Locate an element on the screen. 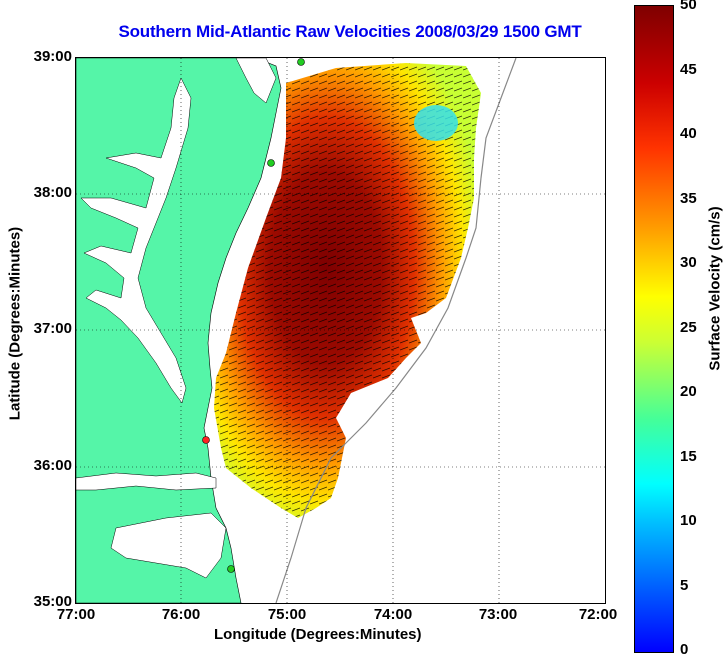  y-tick-38: 38:00 is located at coordinates (52, 192).